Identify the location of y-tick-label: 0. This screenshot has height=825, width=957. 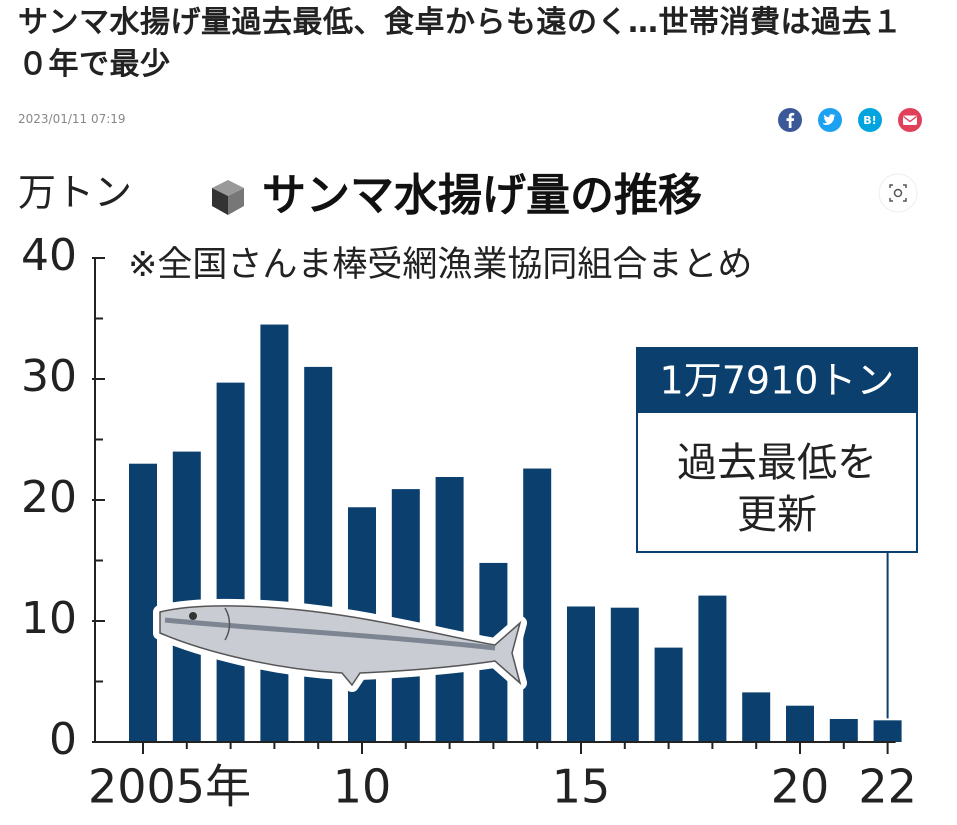
(63, 739).